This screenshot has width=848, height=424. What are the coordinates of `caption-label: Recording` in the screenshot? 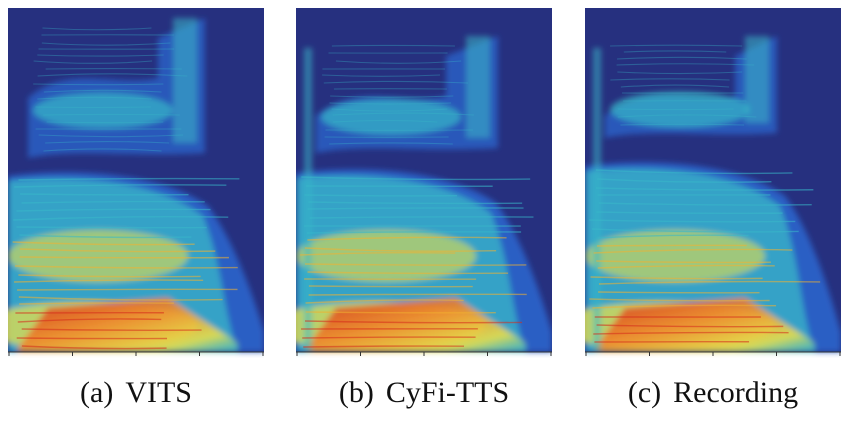 It's located at (736, 392).